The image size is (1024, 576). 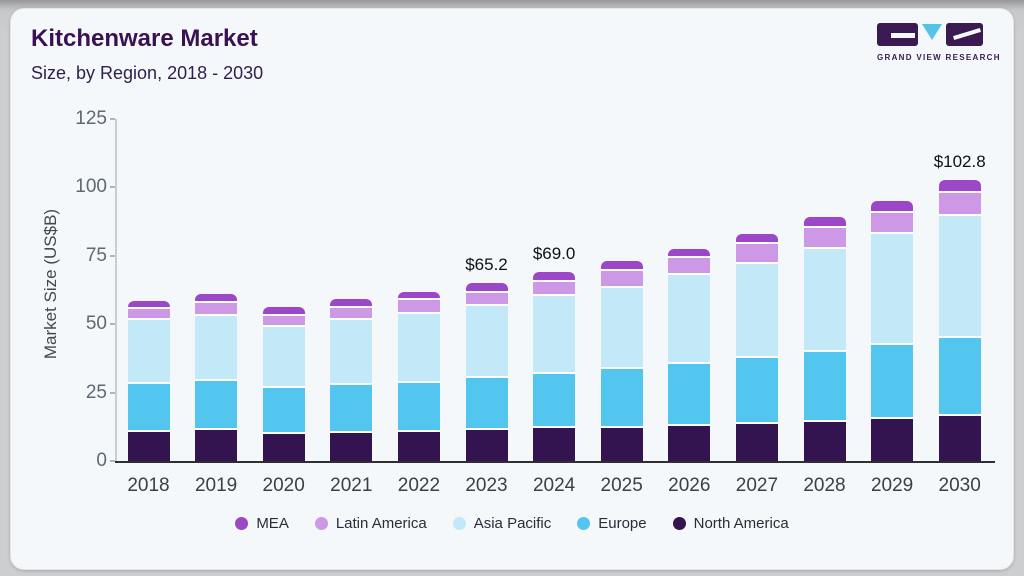 I want to click on y-axis-line, so click(x=116, y=291).